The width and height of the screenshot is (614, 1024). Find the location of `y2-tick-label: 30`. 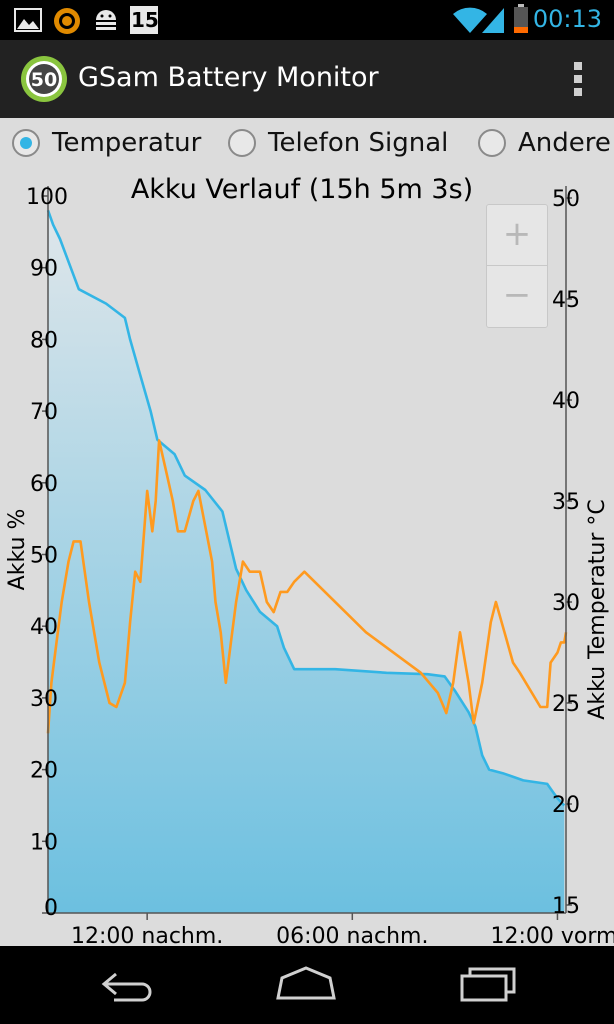

y2-tick-label: 30 is located at coordinates (566, 603).